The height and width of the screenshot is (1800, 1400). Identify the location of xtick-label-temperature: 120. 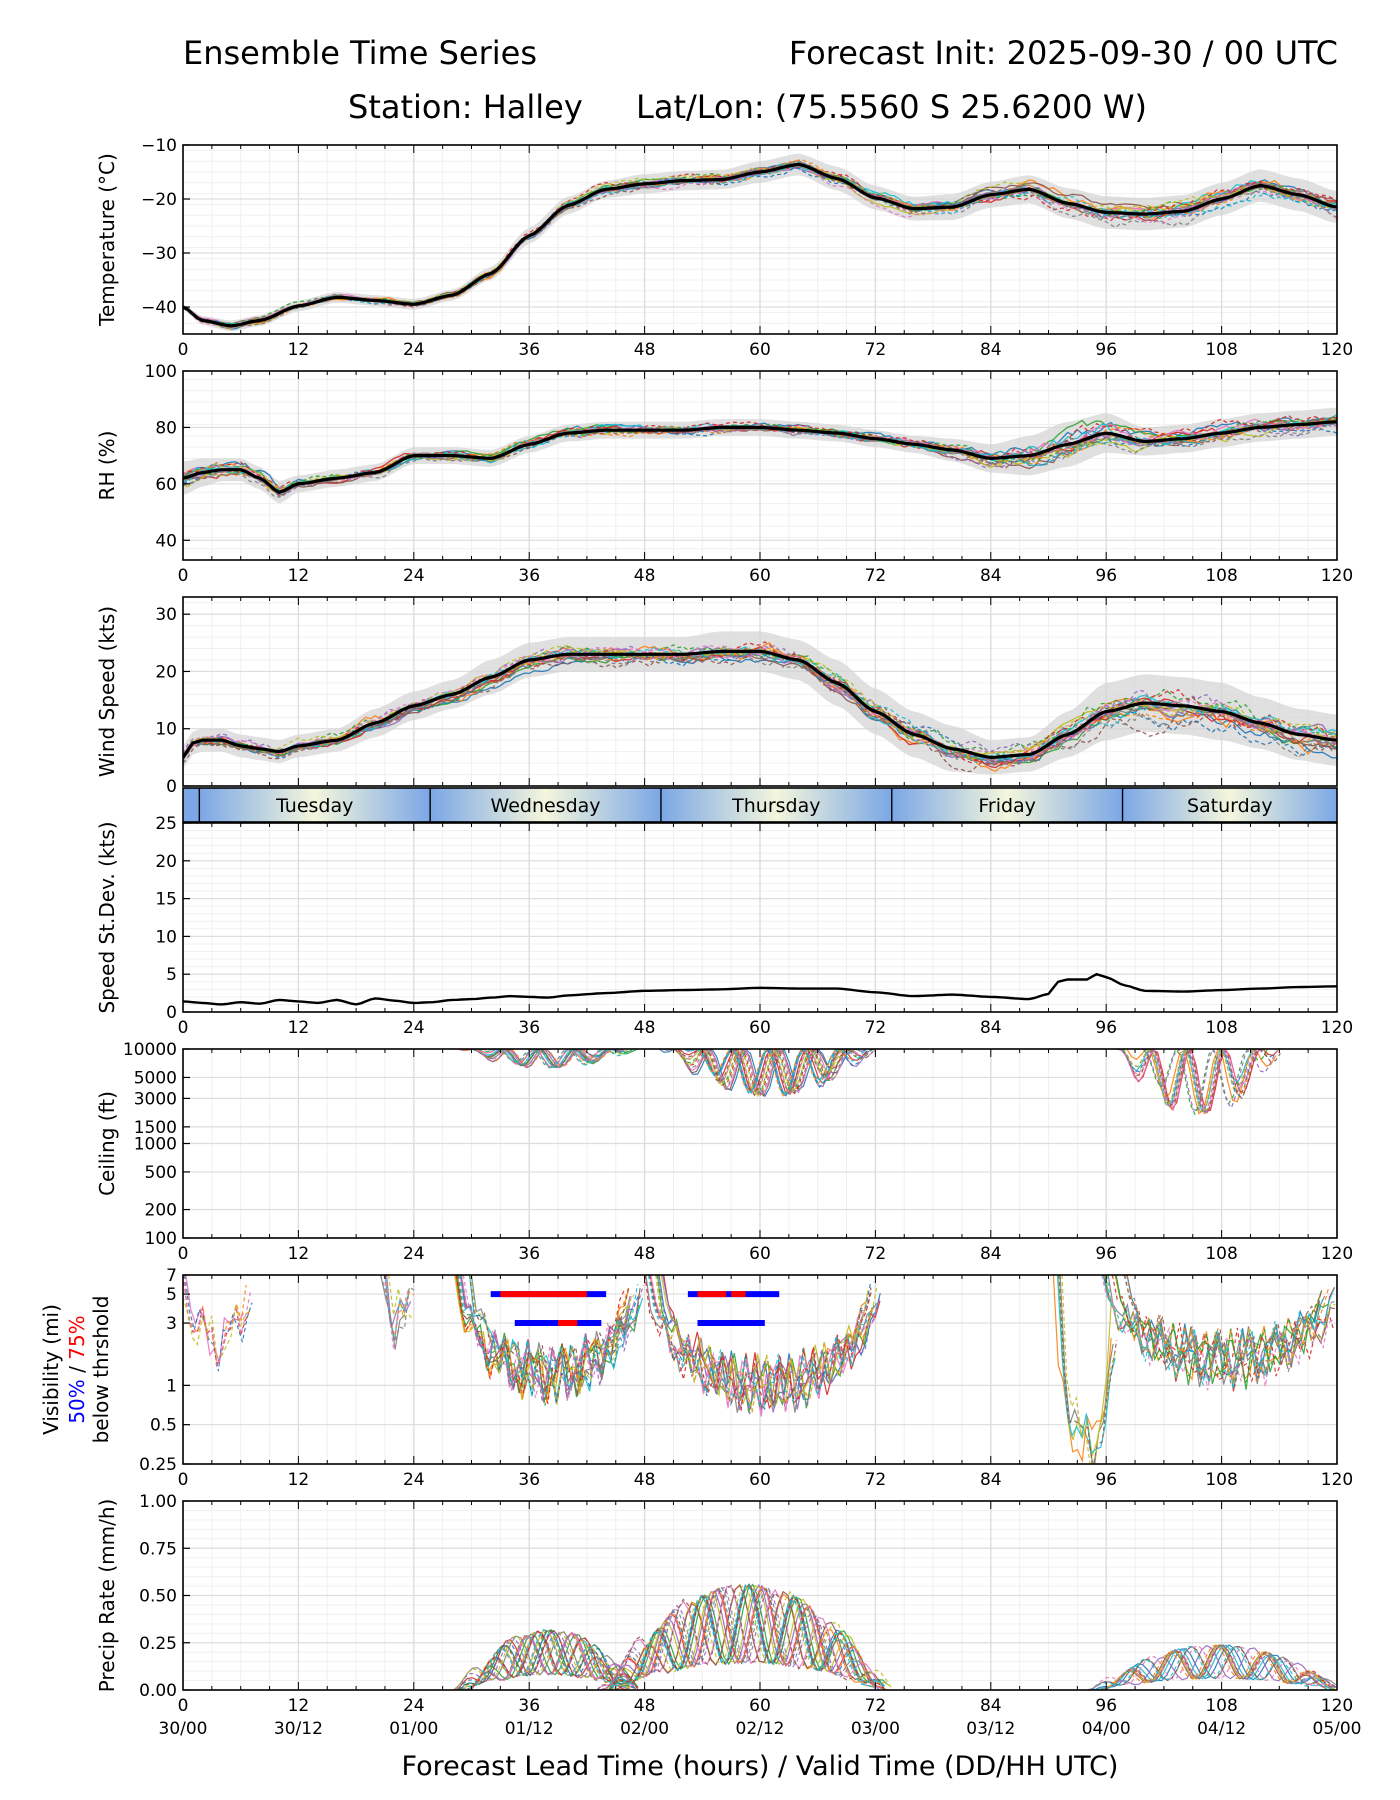
(1337, 350).